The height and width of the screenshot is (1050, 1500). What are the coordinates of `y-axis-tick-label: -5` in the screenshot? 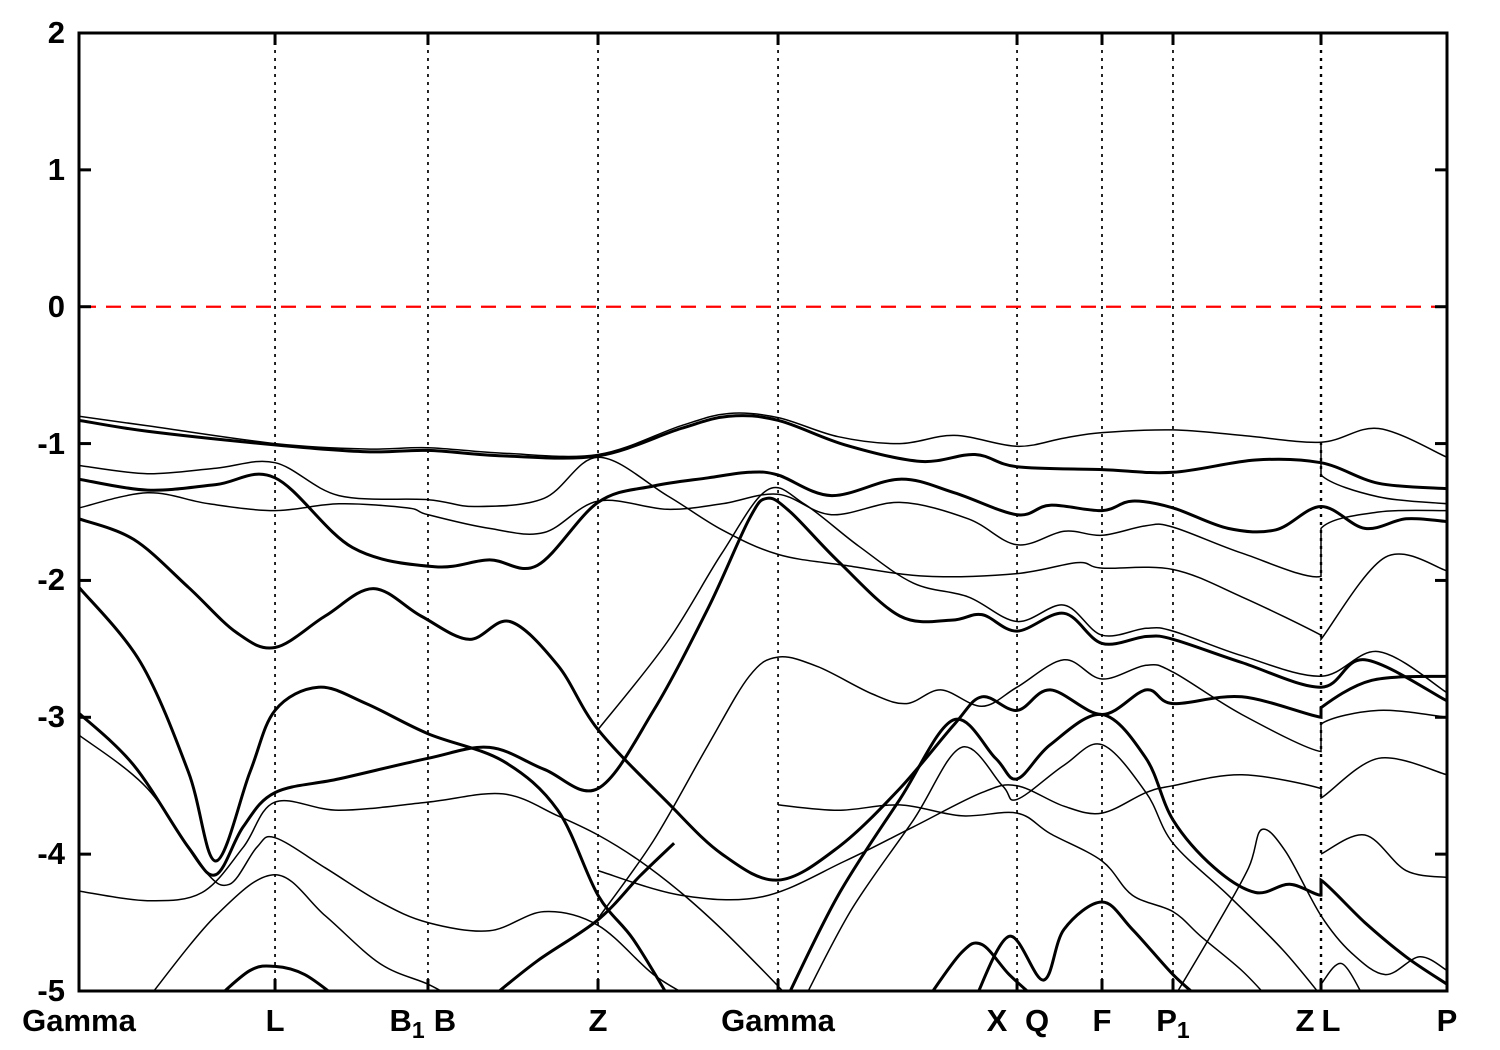 It's located at (51, 990).